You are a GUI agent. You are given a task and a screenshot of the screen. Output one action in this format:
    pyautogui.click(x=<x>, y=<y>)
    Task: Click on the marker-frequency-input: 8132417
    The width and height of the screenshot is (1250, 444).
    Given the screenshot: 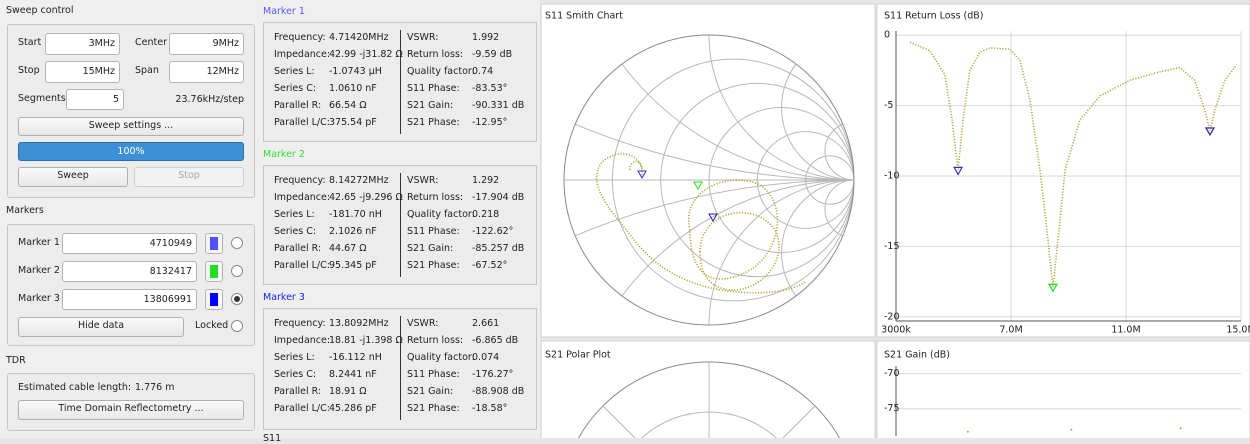 What is the action you would take?
    pyautogui.click(x=129, y=271)
    